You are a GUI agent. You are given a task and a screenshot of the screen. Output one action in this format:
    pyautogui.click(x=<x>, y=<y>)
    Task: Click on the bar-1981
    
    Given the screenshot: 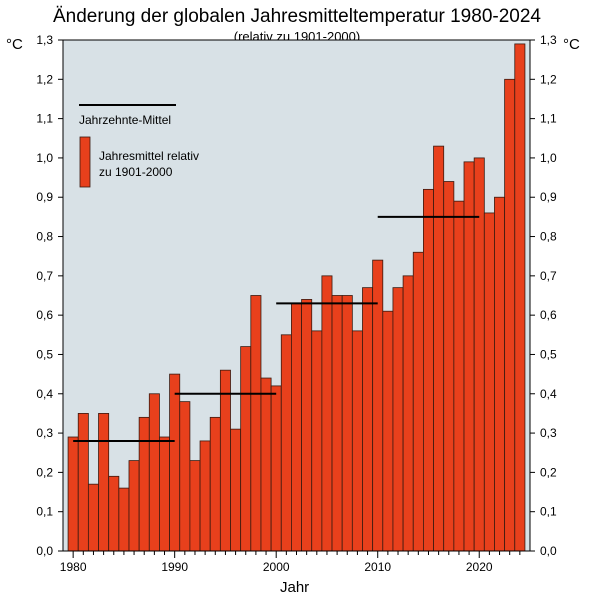 What is the action you would take?
    pyautogui.click(x=83, y=482)
    